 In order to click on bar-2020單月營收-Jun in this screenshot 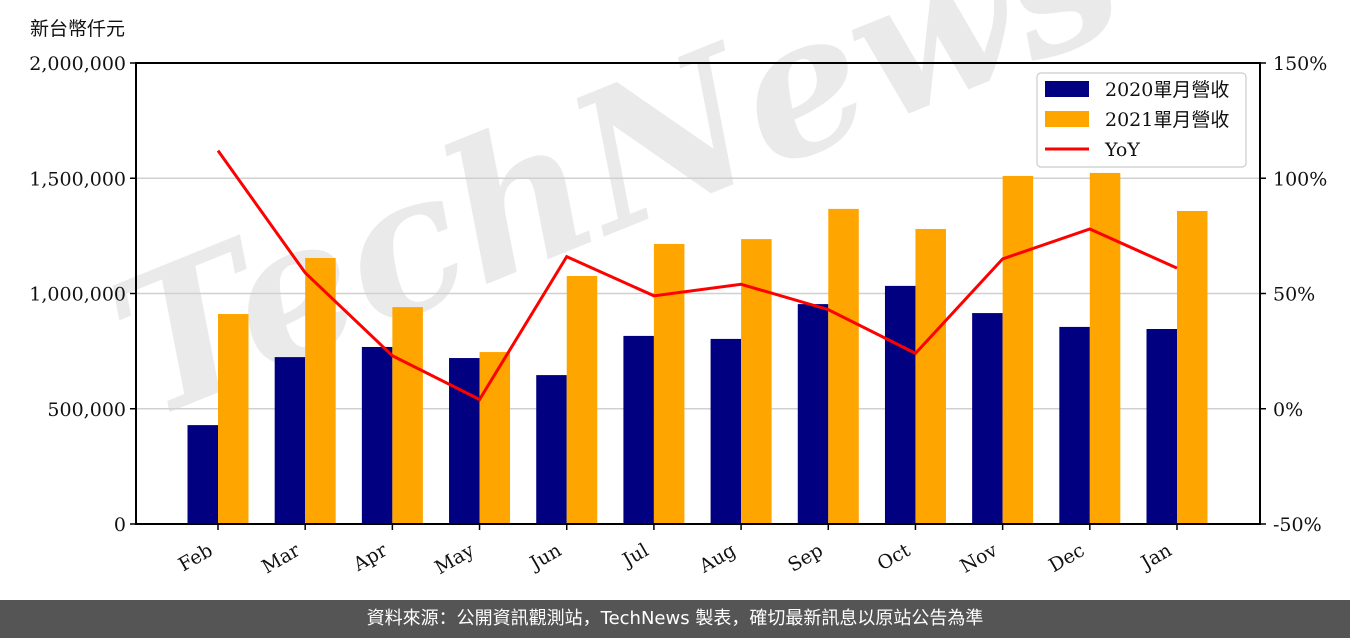, I will do `click(551, 449)`.